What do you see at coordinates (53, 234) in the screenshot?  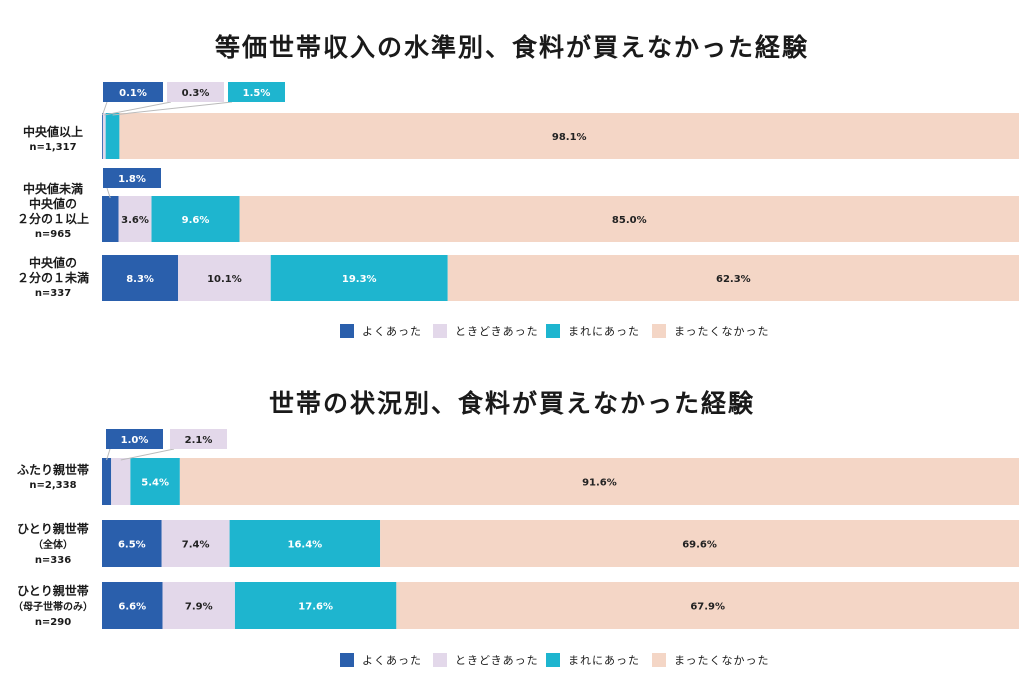 I see `row-n: n=965` at bounding box center [53, 234].